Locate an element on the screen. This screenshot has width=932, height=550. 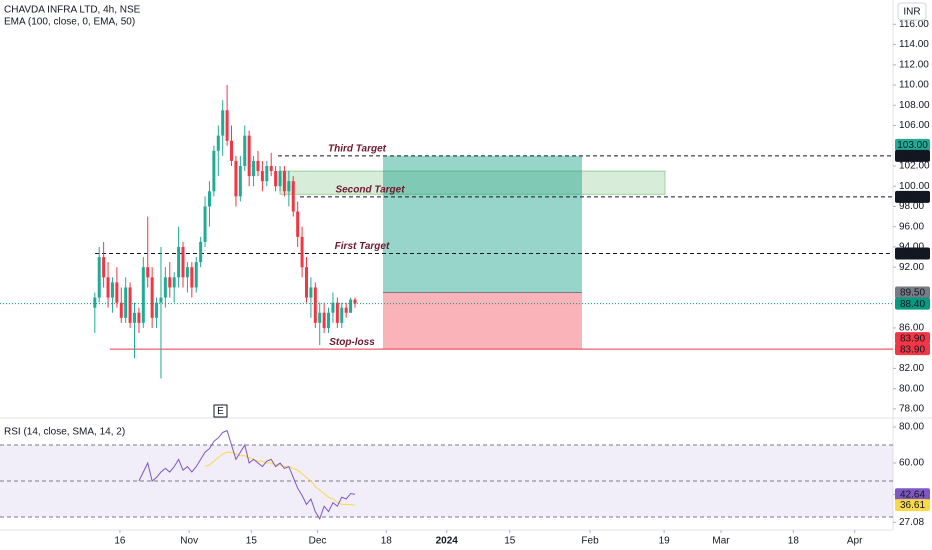
chart-title: CHAVDA INFRA LTD, 4h, NSE is located at coordinates (72, 10).